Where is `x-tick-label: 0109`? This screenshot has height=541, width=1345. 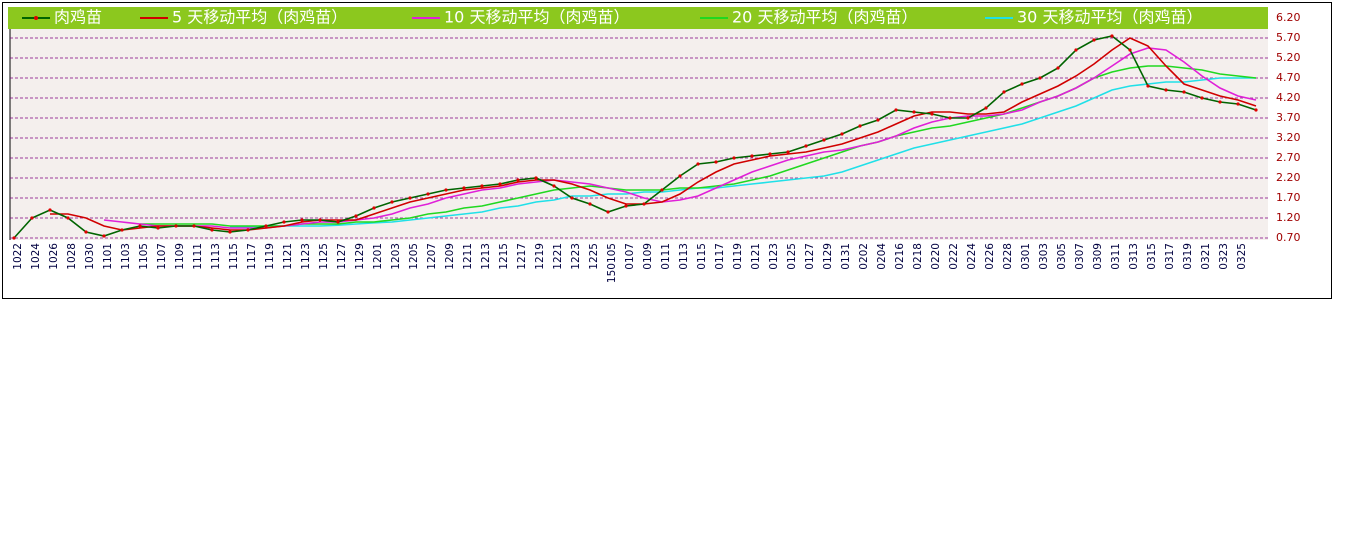
x-tick-label: 0109 is located at coordinates (648, 256).